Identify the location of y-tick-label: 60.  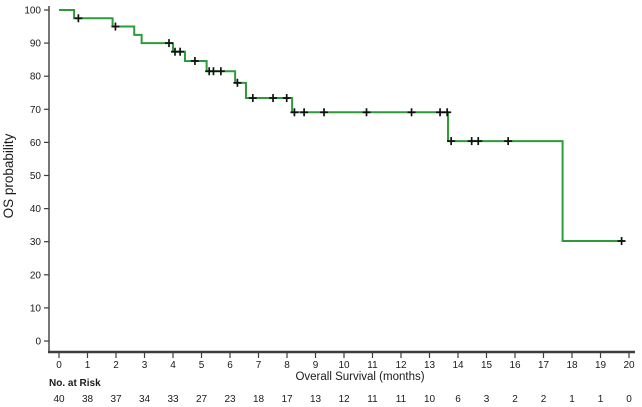
(36, 143).